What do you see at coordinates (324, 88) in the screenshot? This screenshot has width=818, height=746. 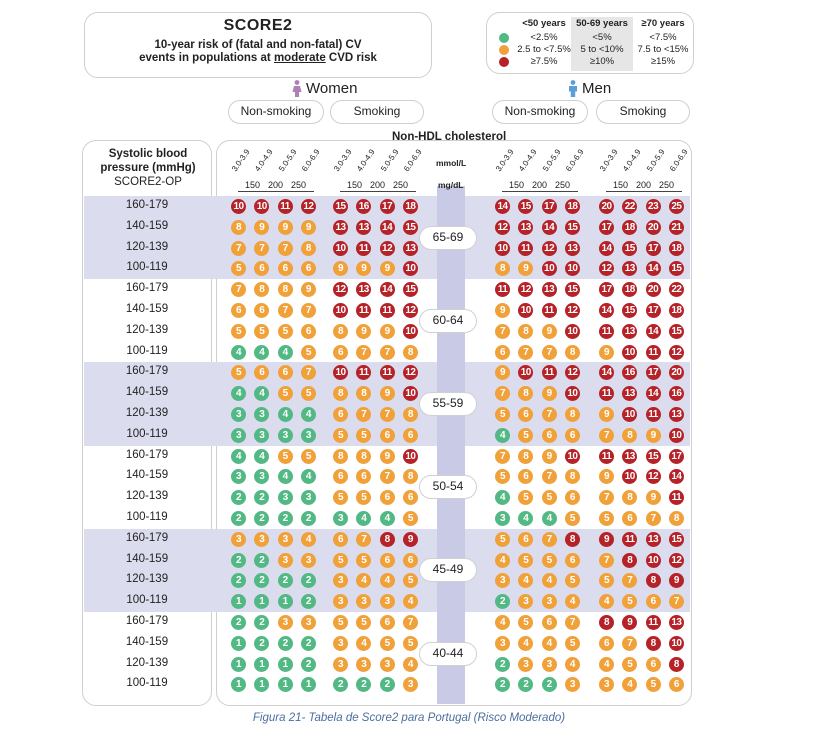 I see `women-label: Women` at bounding box center [324, 88].